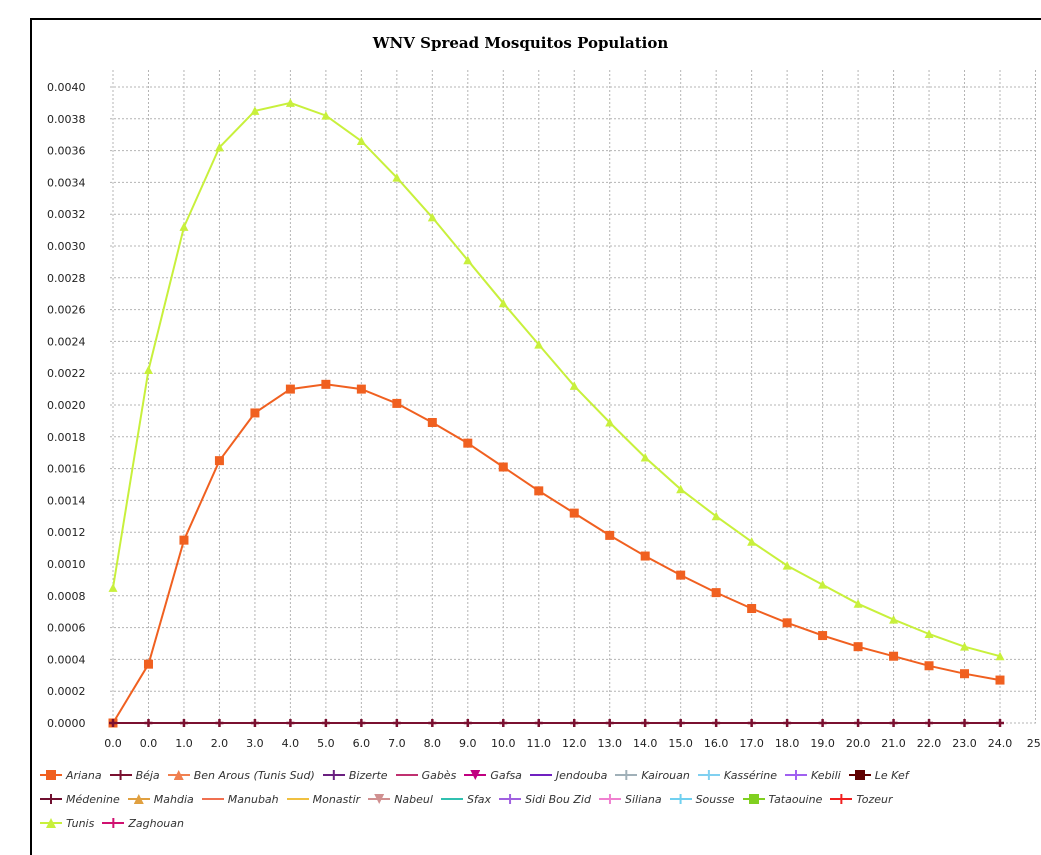 This screenshot has height=855, width=1041. What do you see at coordinates (643, 799) in the screenshot?
I see `legend-label: Siliana` at bounding box center [643, 799].